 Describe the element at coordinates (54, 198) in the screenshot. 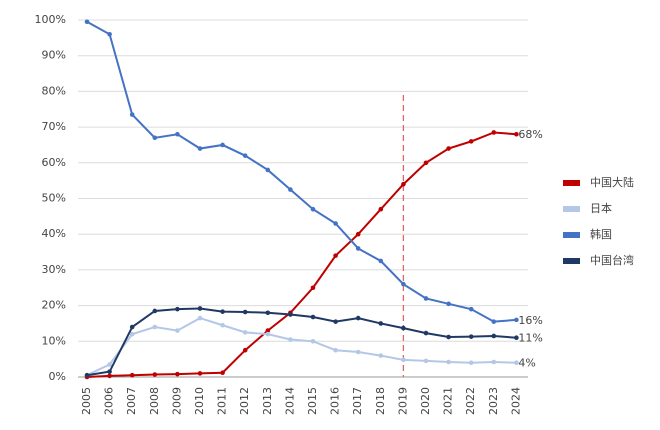

I see `y-tick-label: 50%` at that location.